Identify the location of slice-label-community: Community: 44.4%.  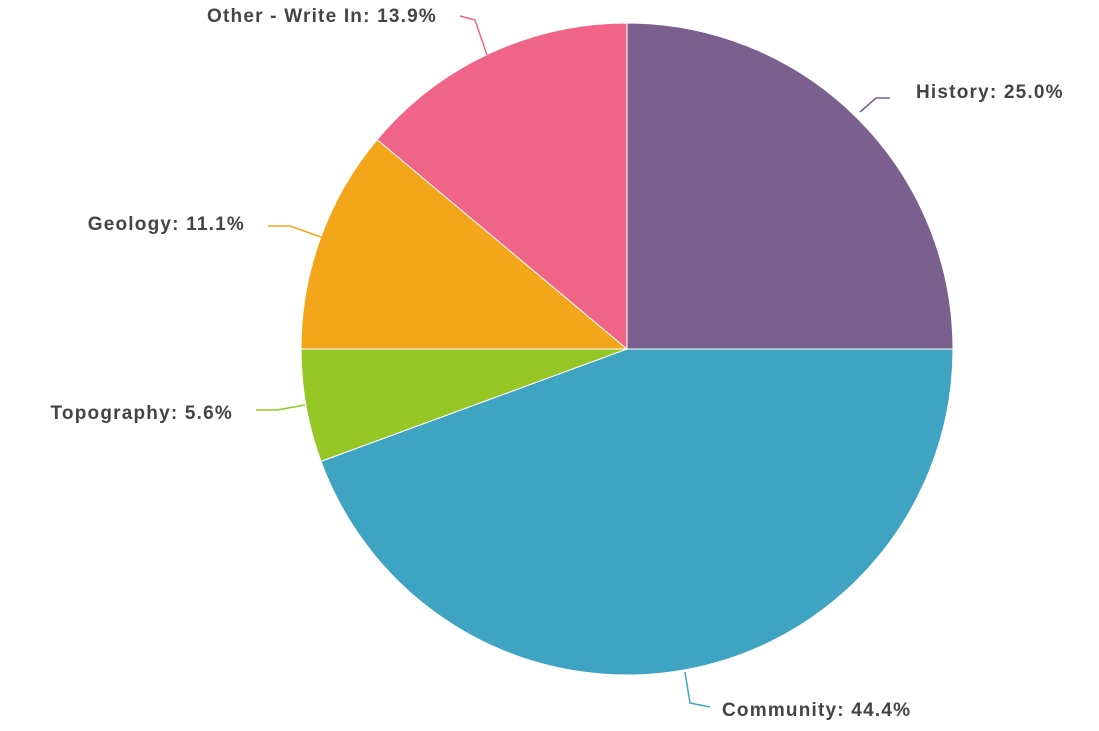
(816, 710).